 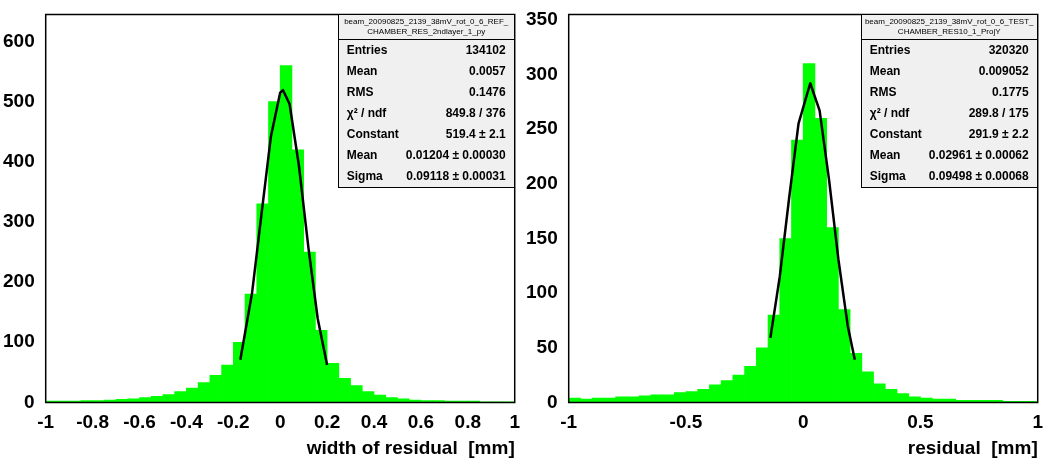 What do you see at coordinates (455, 156) in the screenshot?
I see `annotation: 0.01204 ± 0.00030` at bounding box center [455, 156].